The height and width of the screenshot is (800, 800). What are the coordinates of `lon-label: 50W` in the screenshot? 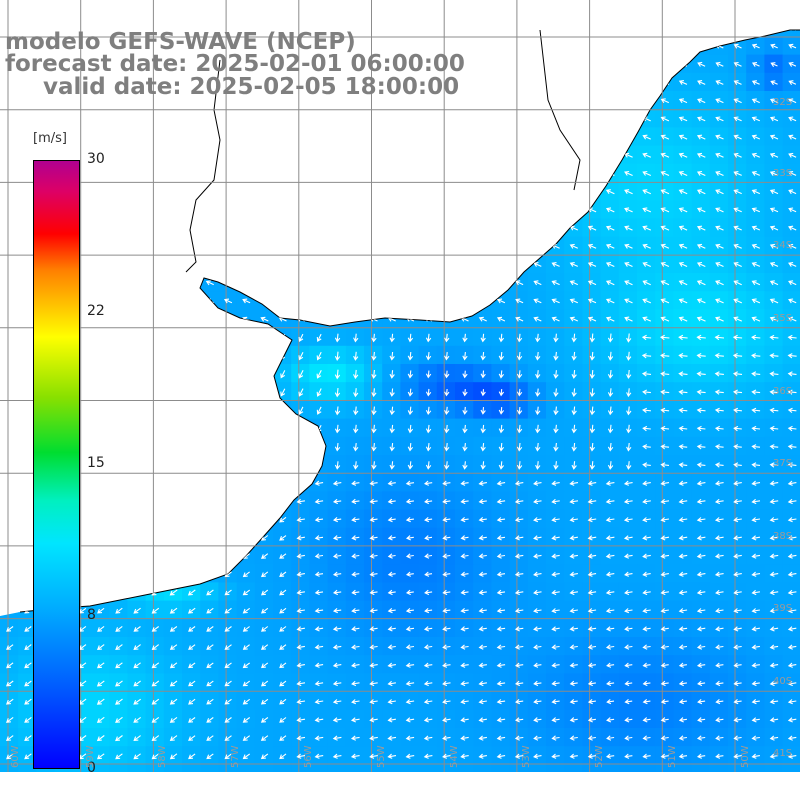 It's located at (745, 756).